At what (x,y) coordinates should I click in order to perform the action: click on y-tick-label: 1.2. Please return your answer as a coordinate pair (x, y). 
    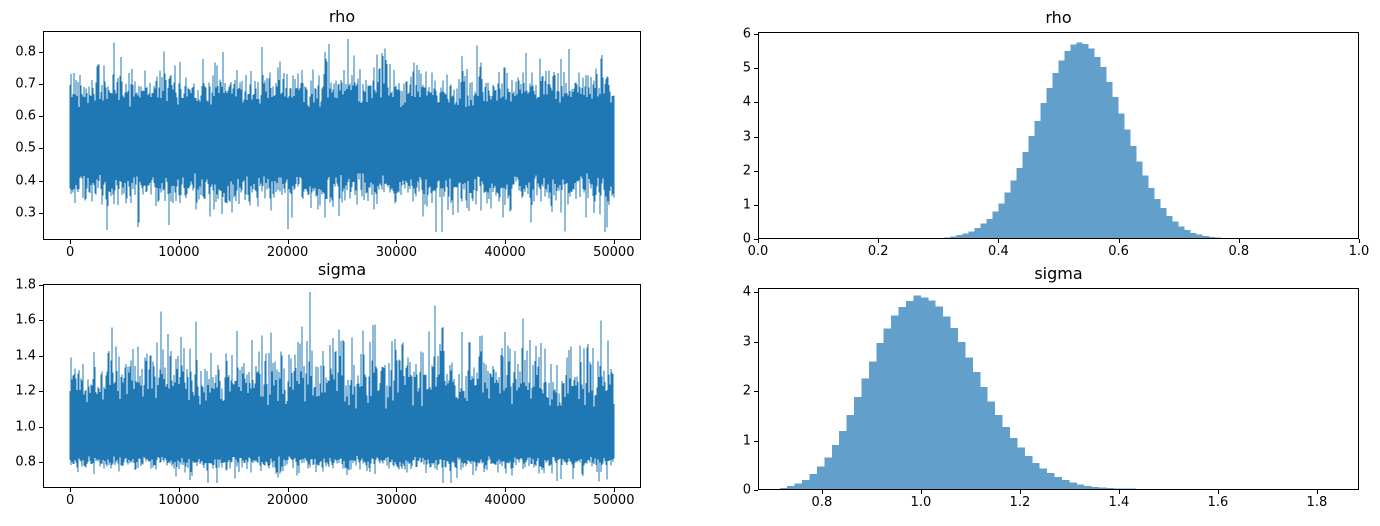
    Looking at the image, I should click on (25, 391).